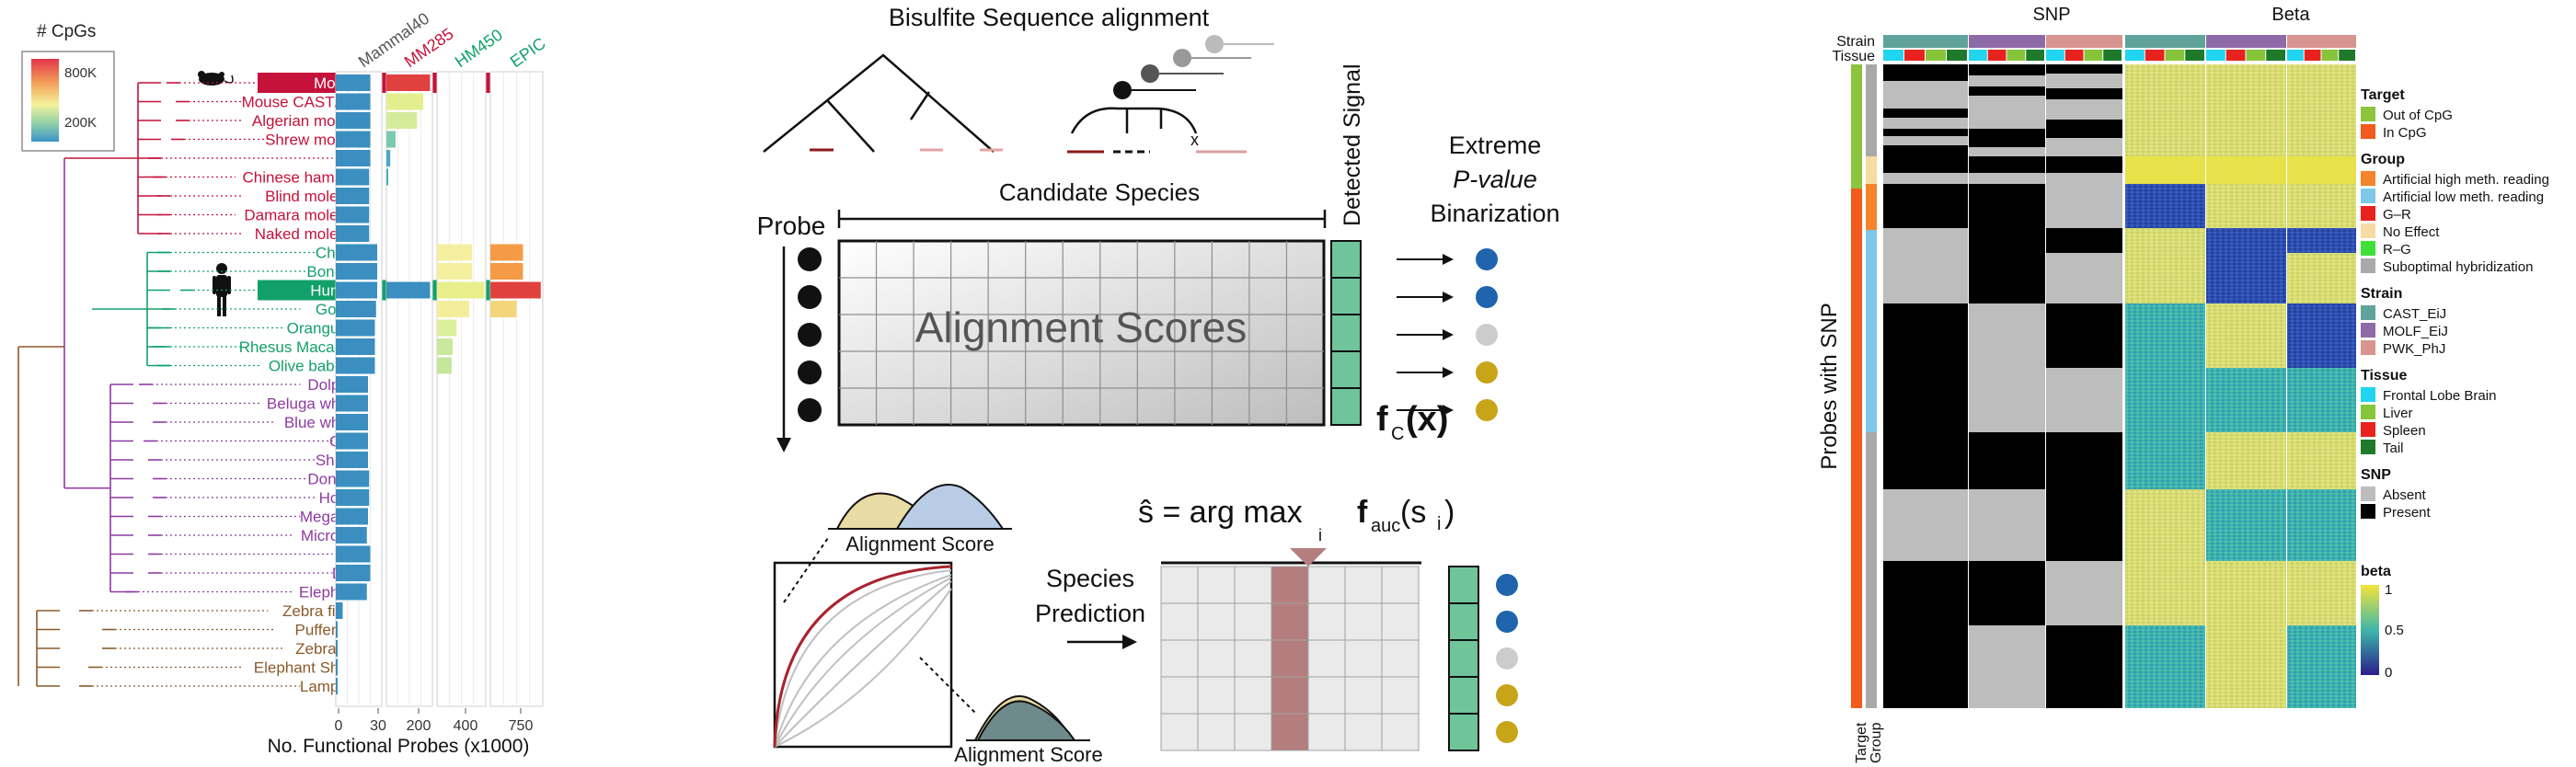  I want to click on alignment-score-bottom-label: Alignment Score, so click(1028, 754).